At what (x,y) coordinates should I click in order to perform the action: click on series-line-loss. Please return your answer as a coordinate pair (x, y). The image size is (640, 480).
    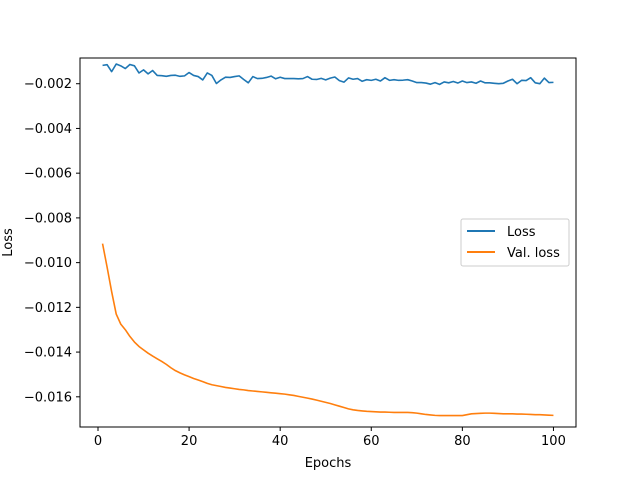
    Looking at the image, I should click on (328, 74).